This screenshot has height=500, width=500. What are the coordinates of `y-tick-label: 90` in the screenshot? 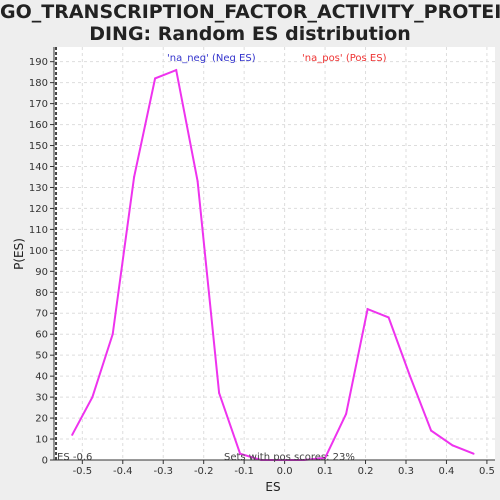 It's located at (41, 272).